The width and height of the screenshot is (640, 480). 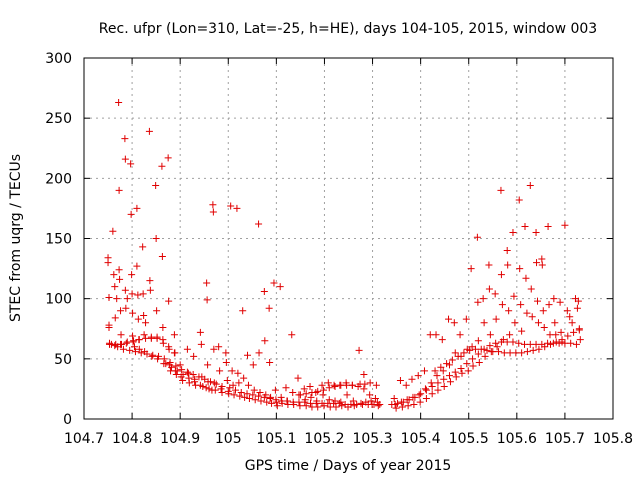 I want to click on x-tick-label: 104.9, so click(x=180, y=439).